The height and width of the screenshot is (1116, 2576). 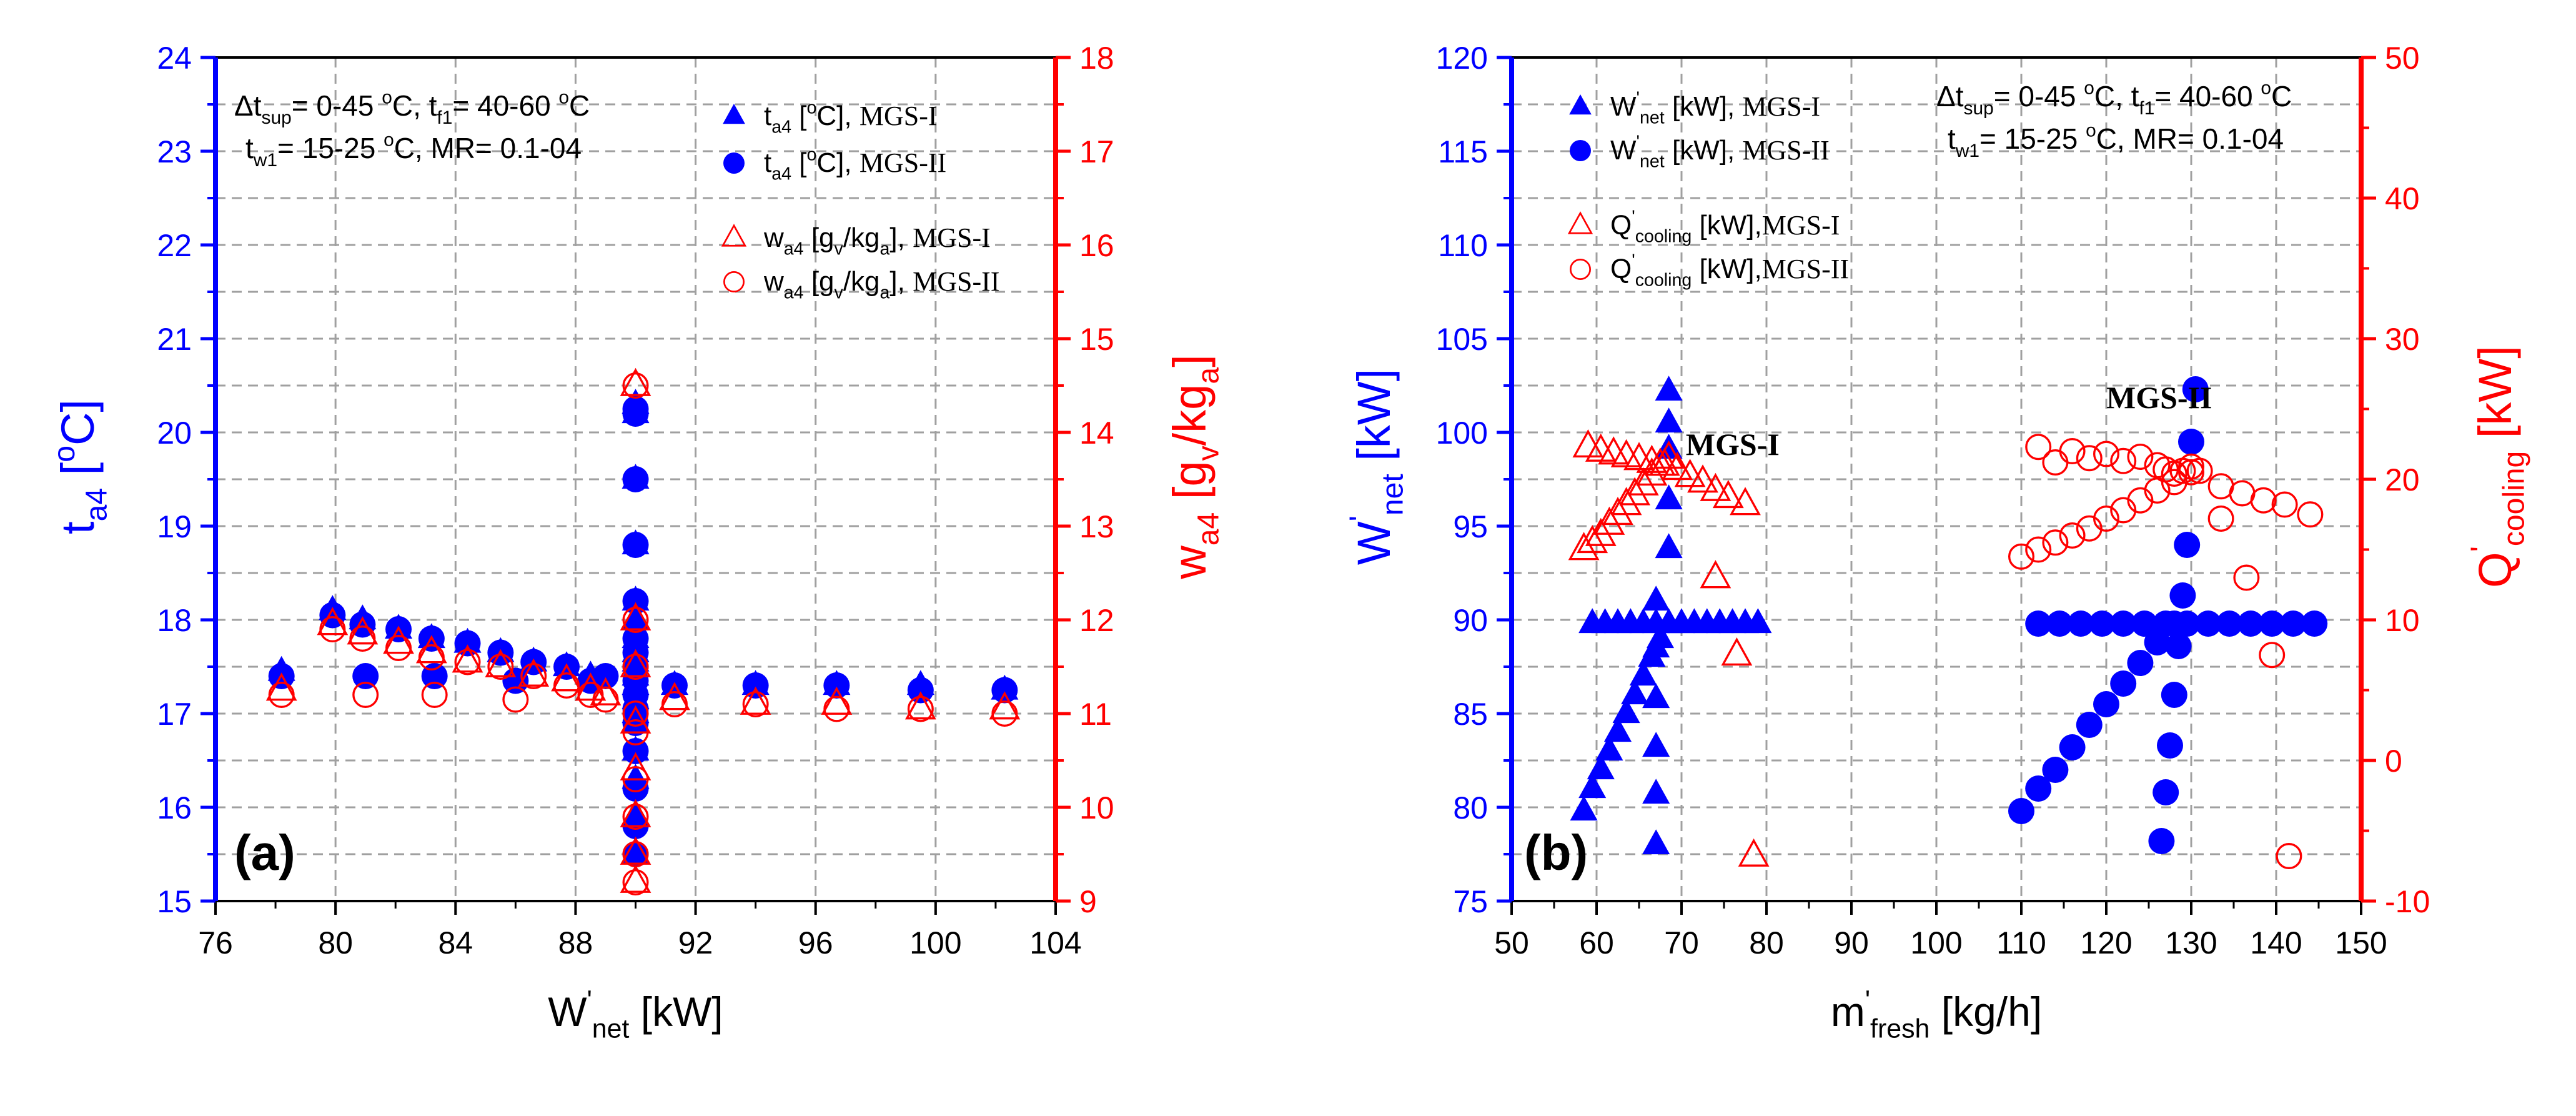 What do you see at coordinates (78, 527) in the screenshot?
I see `panel-a-y-left-title-part-0: t` at bounding box center [78, 527].